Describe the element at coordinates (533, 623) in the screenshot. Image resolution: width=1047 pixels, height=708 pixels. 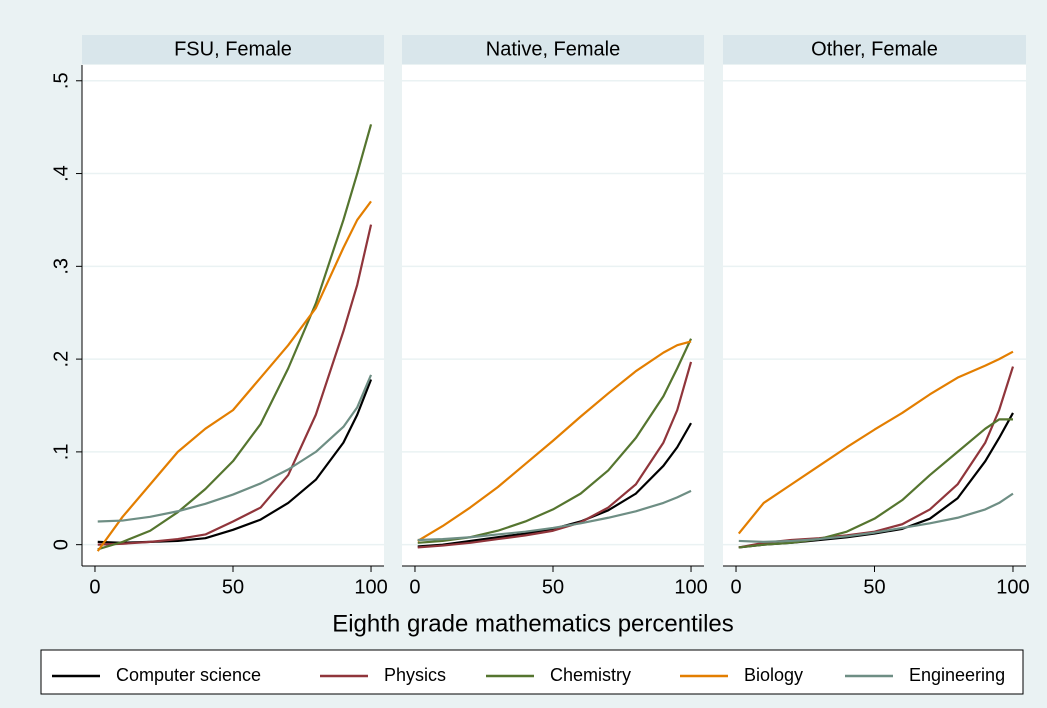
I see `x-axis-label: Eighth grade mathematics percentiles` at that location.